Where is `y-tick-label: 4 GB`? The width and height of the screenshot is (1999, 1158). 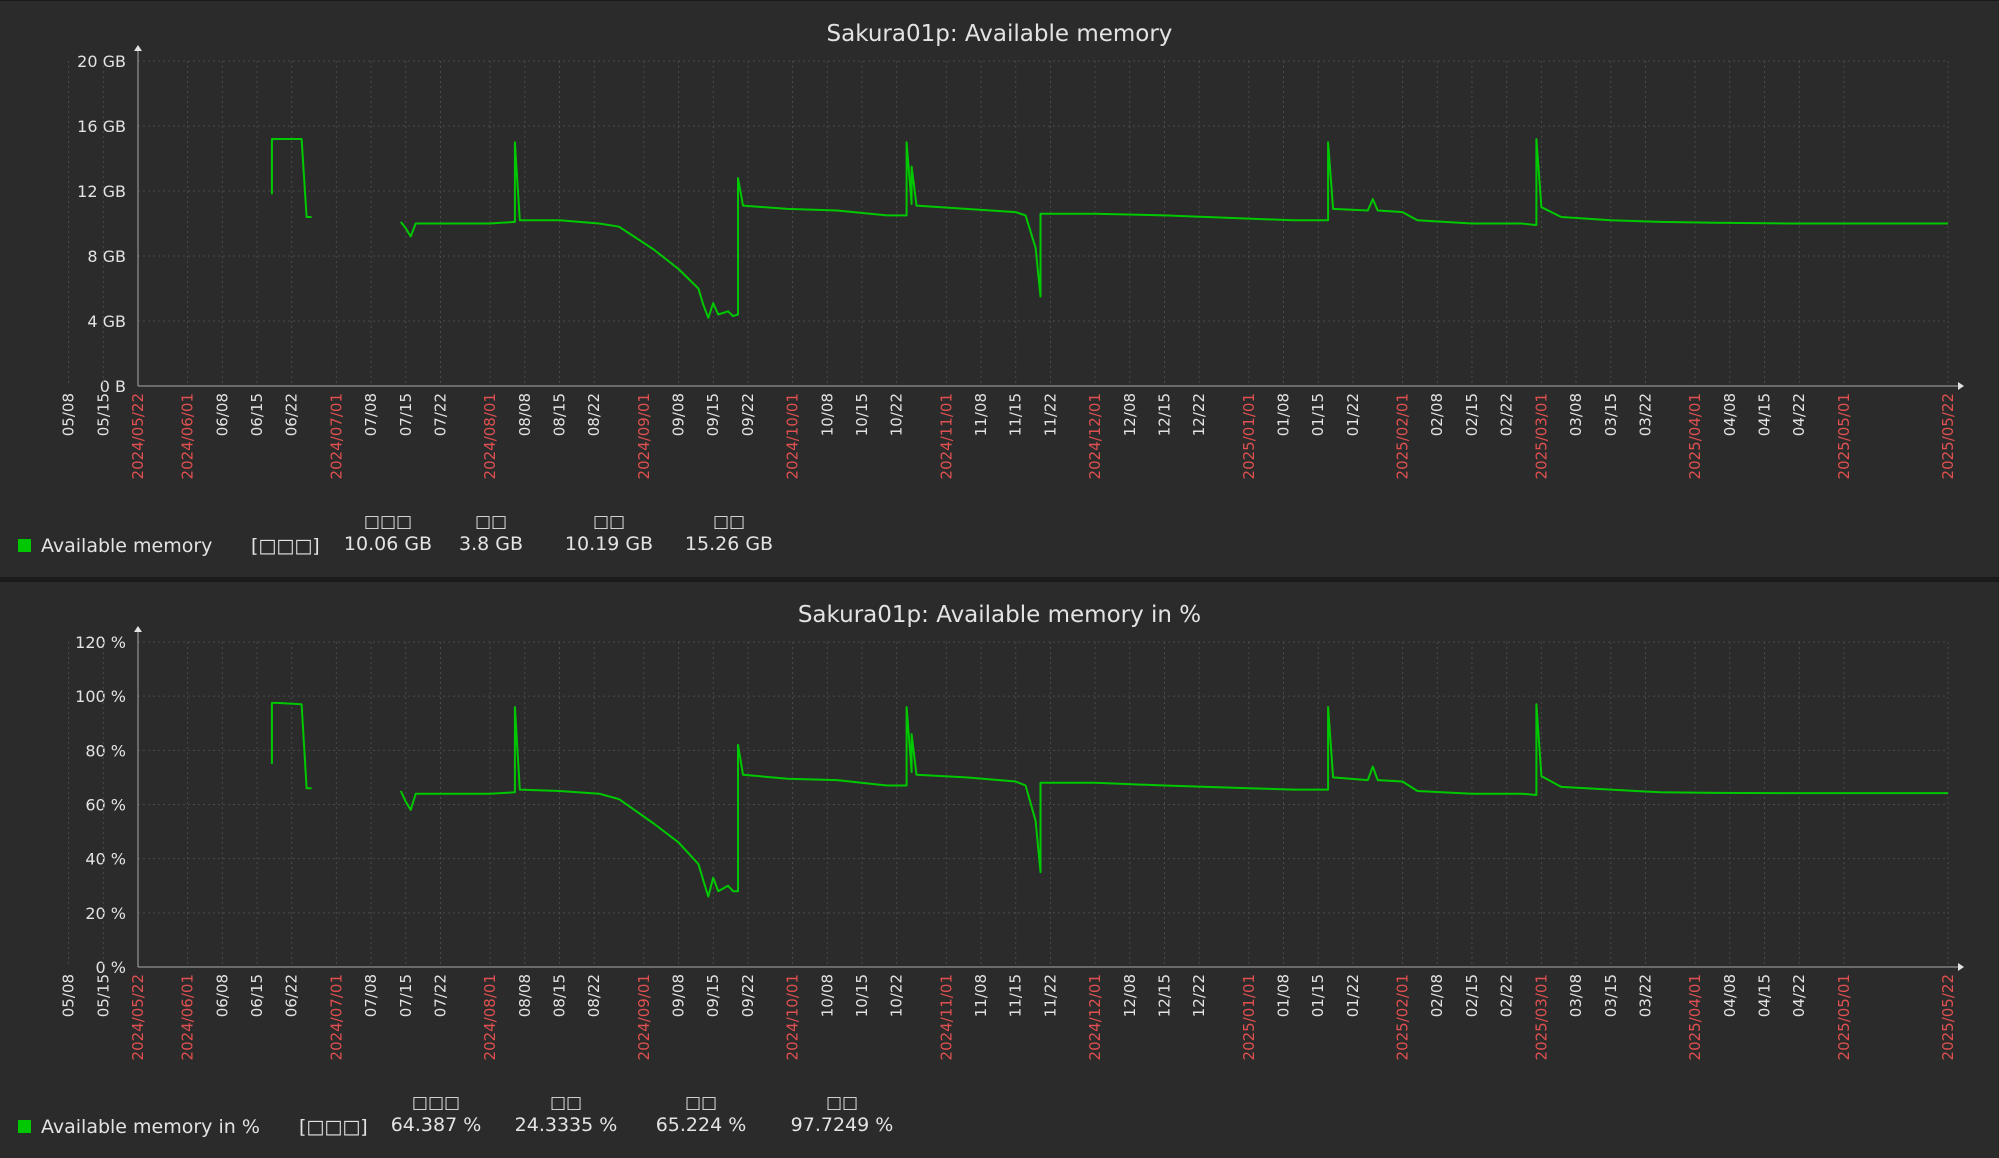 y-tick-label: 4 GB is located at coordinates (106, 321).